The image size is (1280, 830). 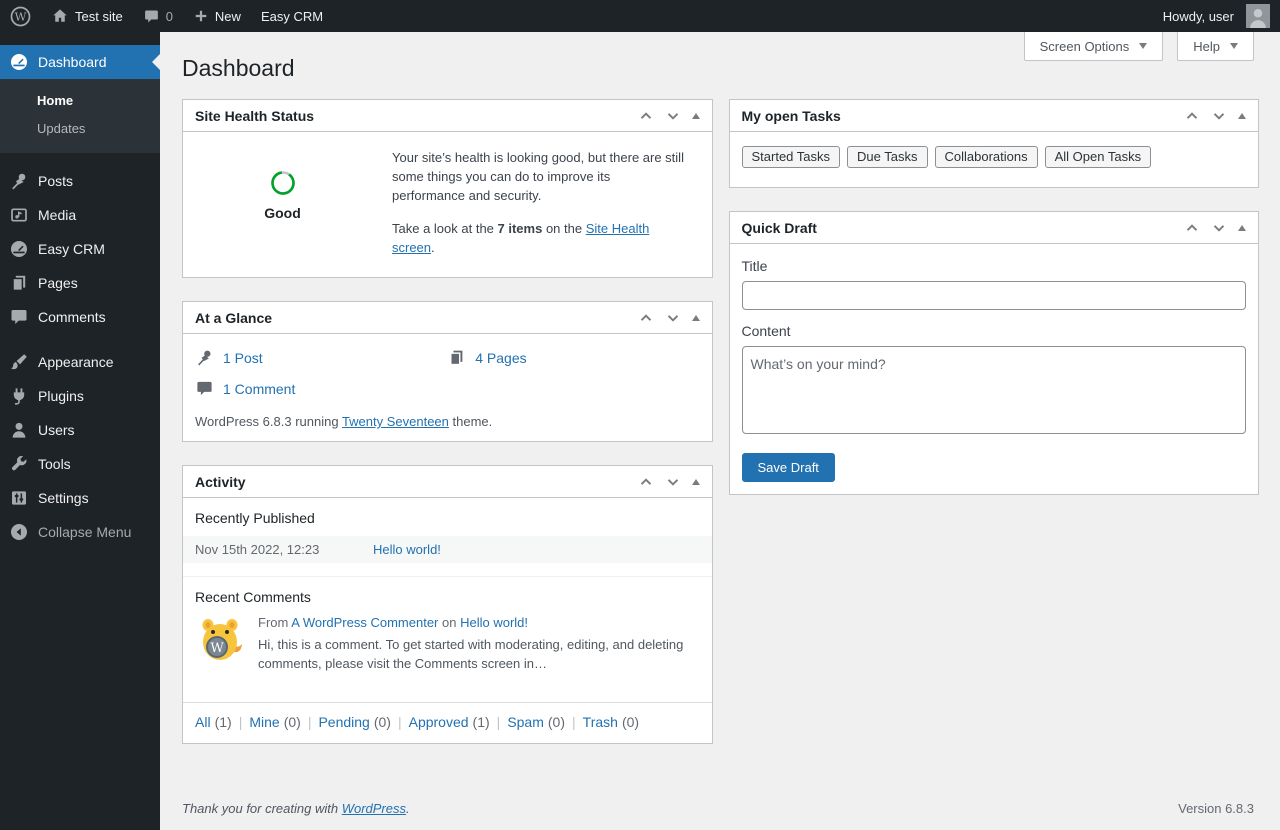 What do you see at coordinates (203, 722) in the screenshot?
I see `filter-all-link: All` at bounding box center [203, 722].